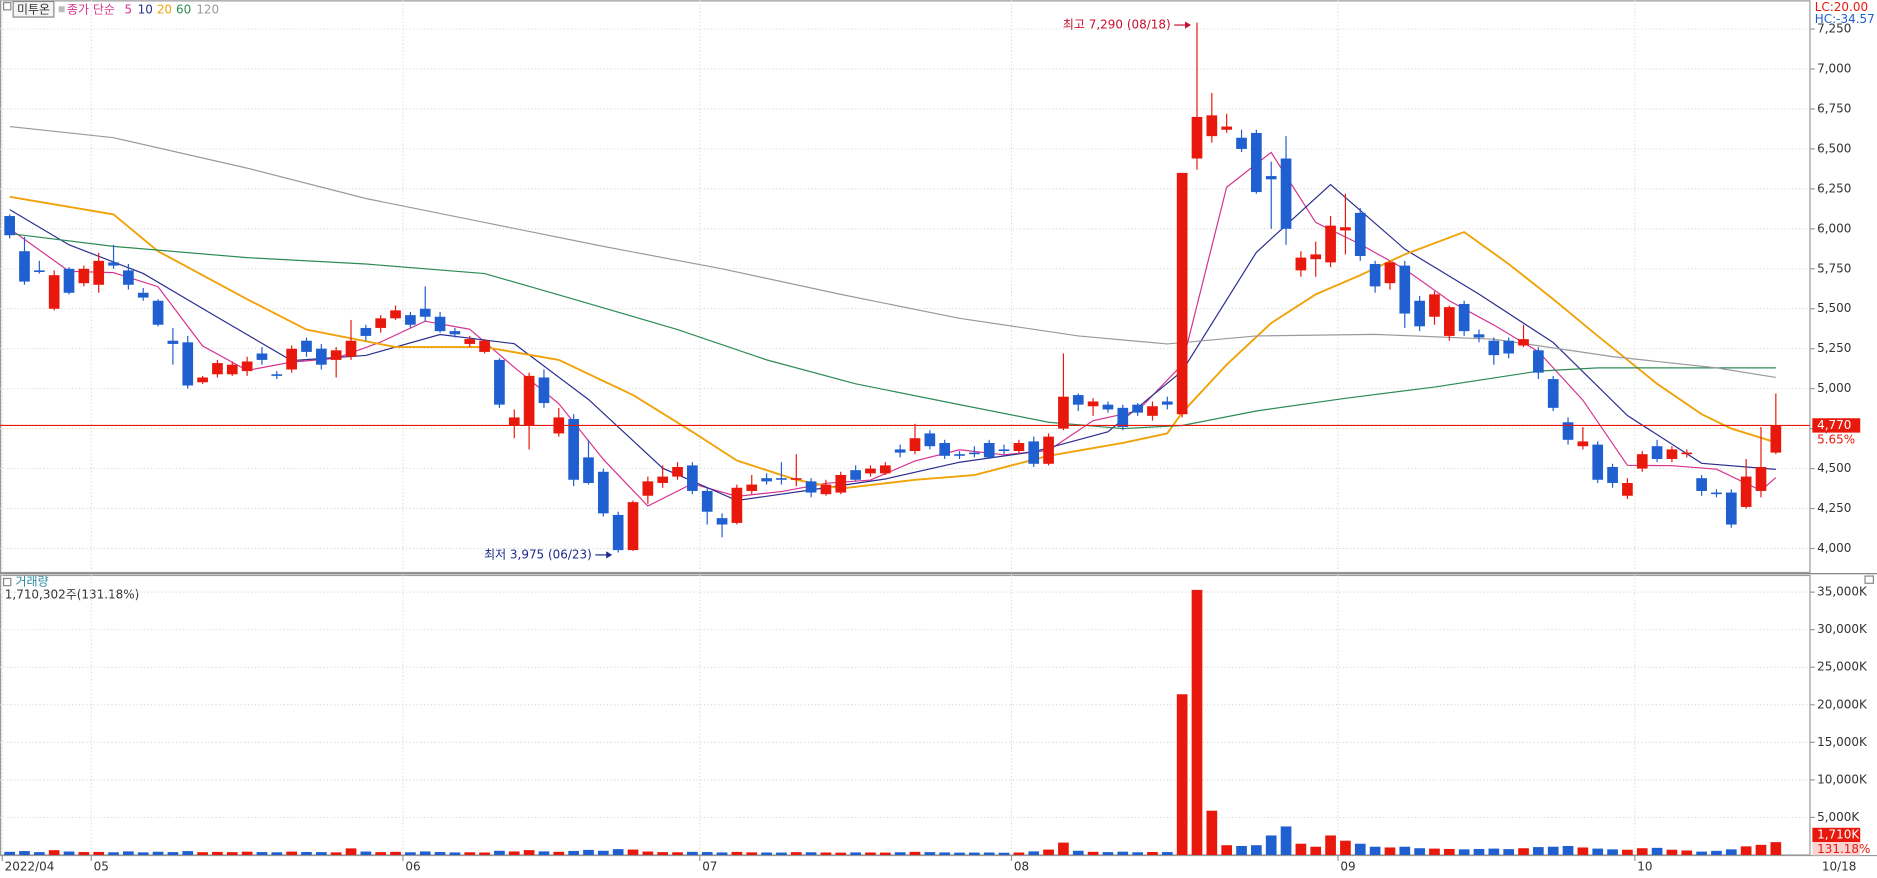 The height and width of the screenshot is (878, 1877). What do you see at coordinates (1838, 834) in the screenshot?
I see `last-volume-label: 1,710K` at bounding box center [1838, 834].